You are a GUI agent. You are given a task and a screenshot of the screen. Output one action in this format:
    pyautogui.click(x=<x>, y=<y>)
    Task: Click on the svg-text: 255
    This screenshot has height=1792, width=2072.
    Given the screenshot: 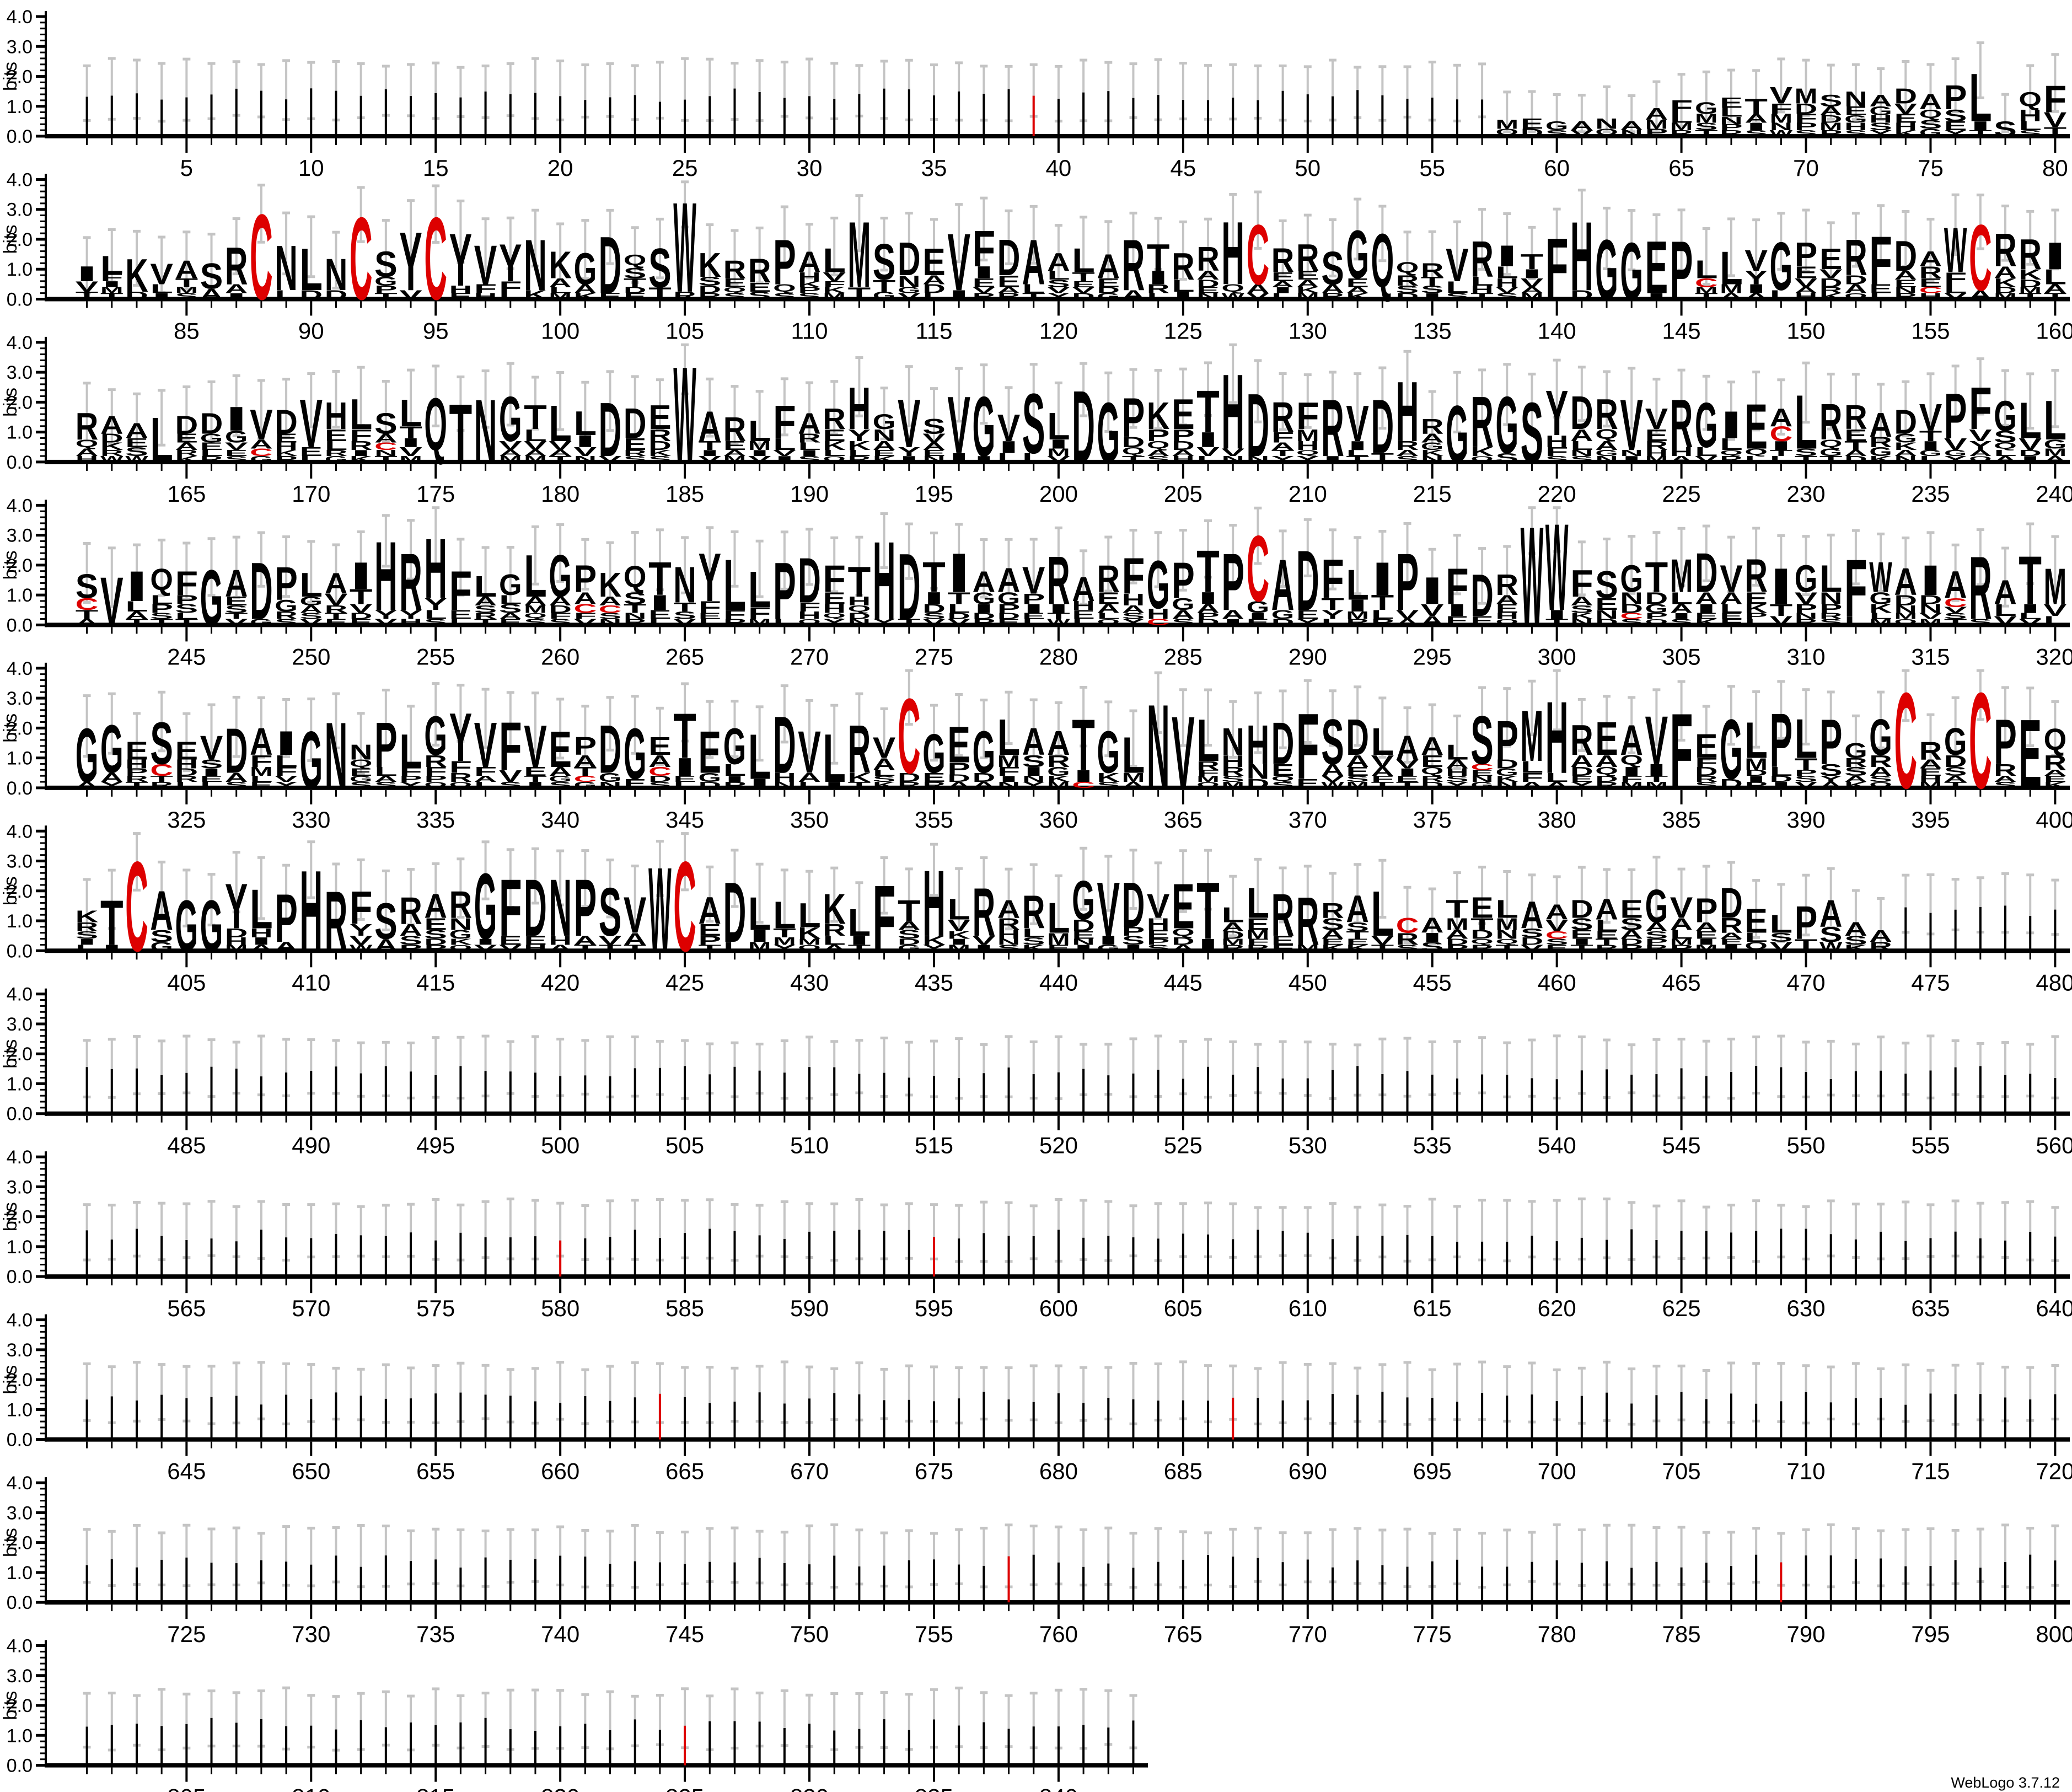 What is the action you would take?
    pyautogui.click(x=435, y=656)
    